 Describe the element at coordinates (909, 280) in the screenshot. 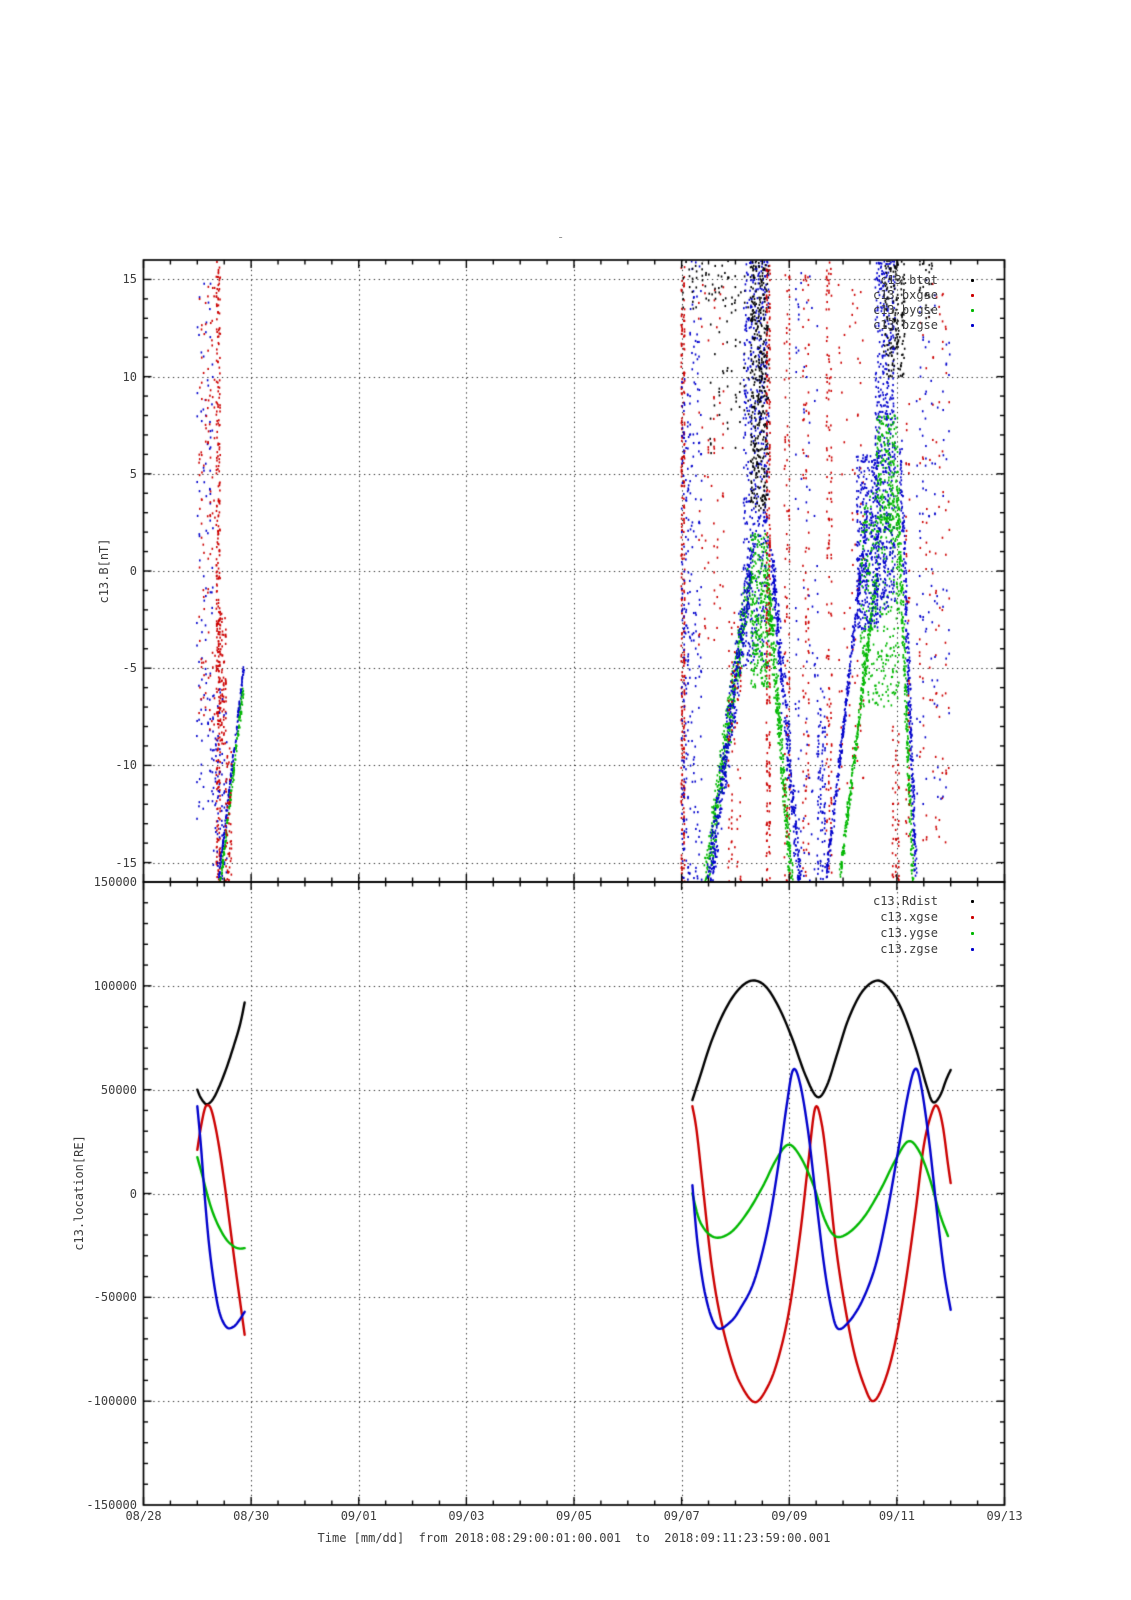

I see `legend-label-btot: c13.btot` at that location.